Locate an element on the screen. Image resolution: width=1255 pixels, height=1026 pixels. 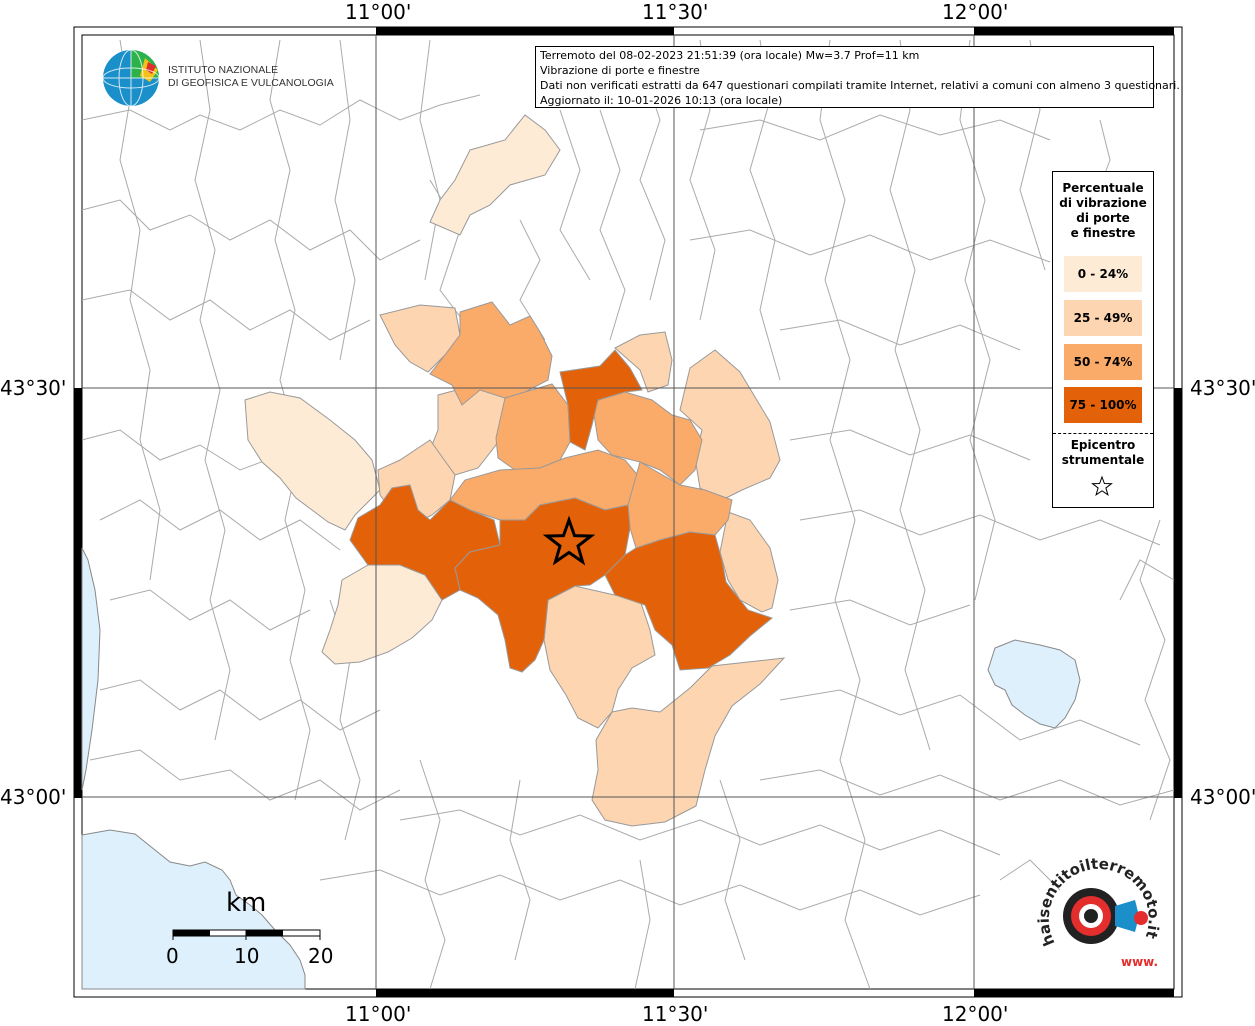
tyrrhenian-sea-south is located at coordinates (193, 909).